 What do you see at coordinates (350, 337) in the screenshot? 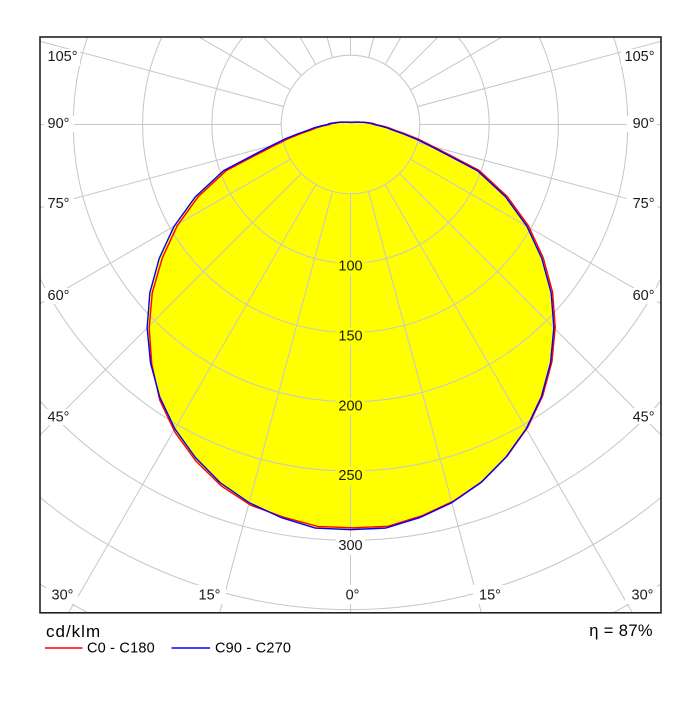
I see `svg-text: 150` at bounding box center [350, 337].